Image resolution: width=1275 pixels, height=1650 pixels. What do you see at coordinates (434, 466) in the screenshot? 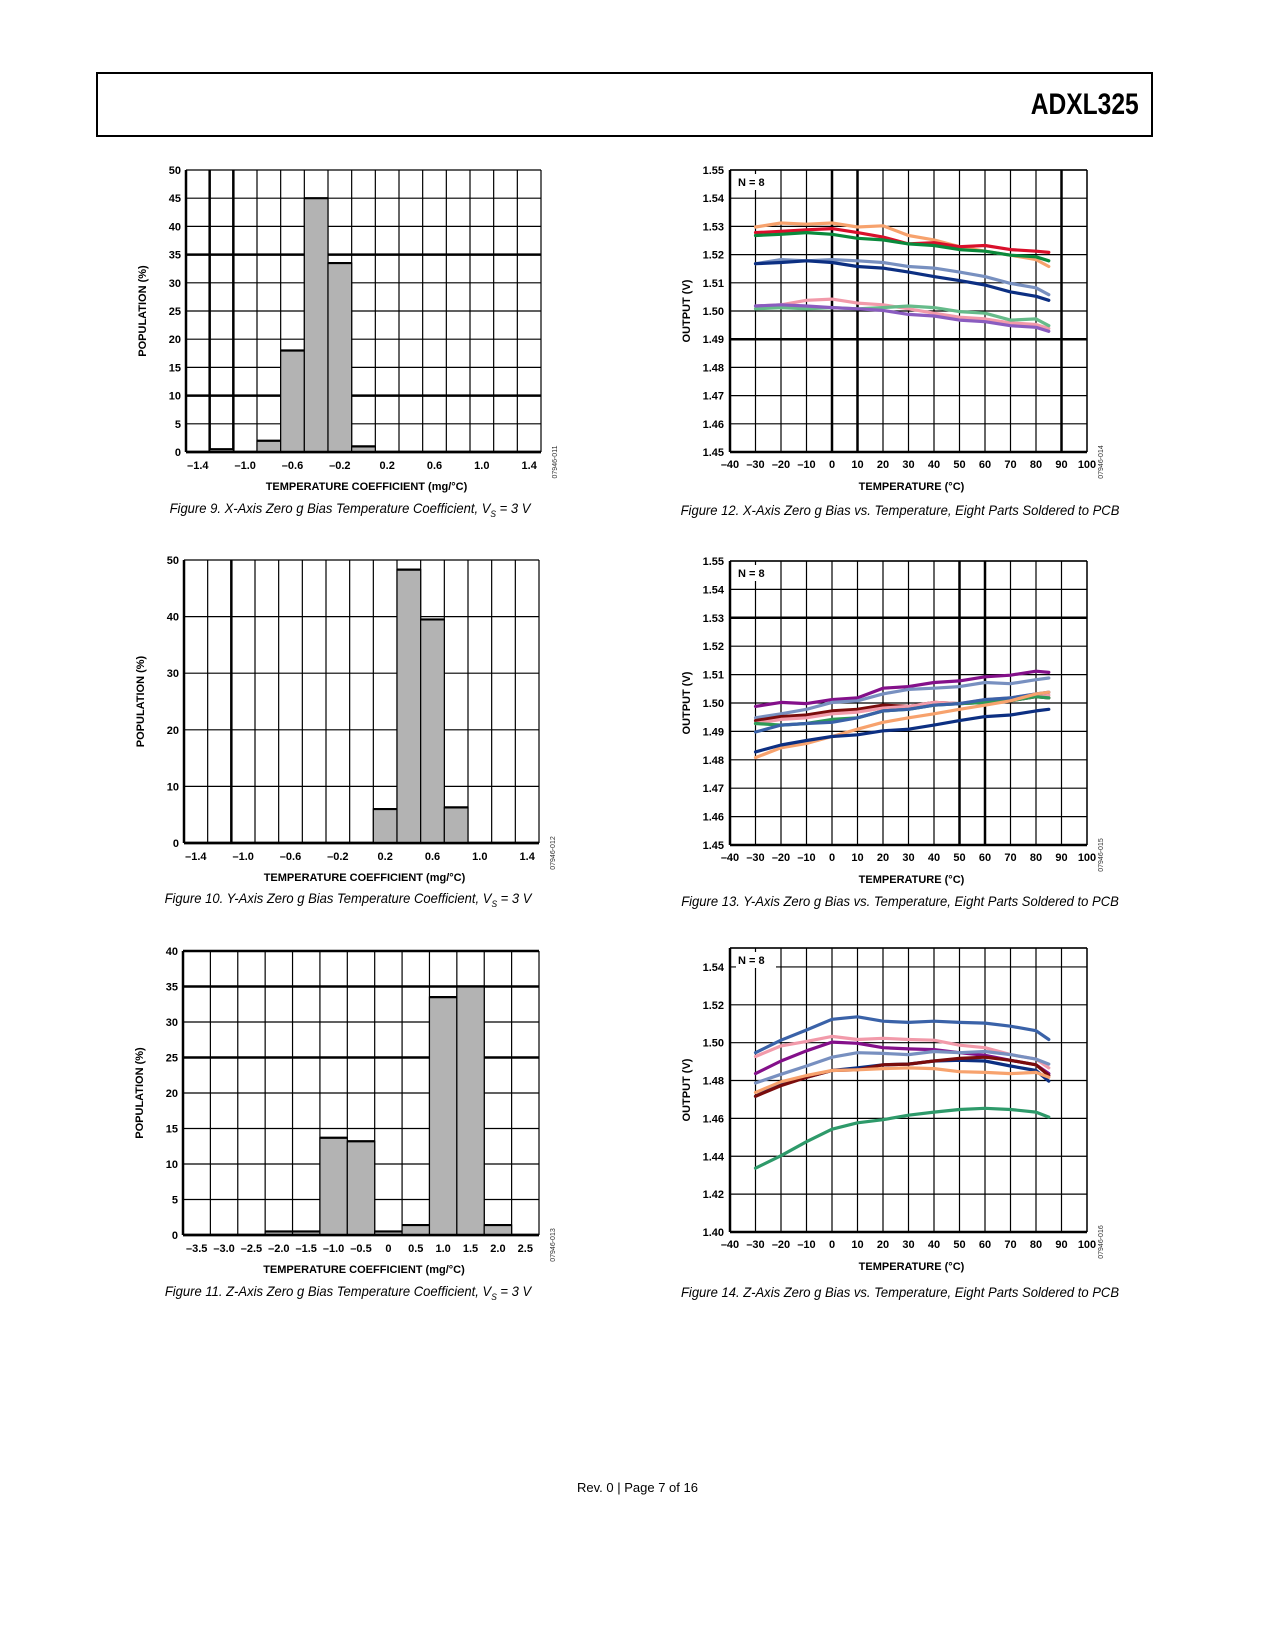
I see `x-tick-label: 0.6` at bounding box center [434, 466].